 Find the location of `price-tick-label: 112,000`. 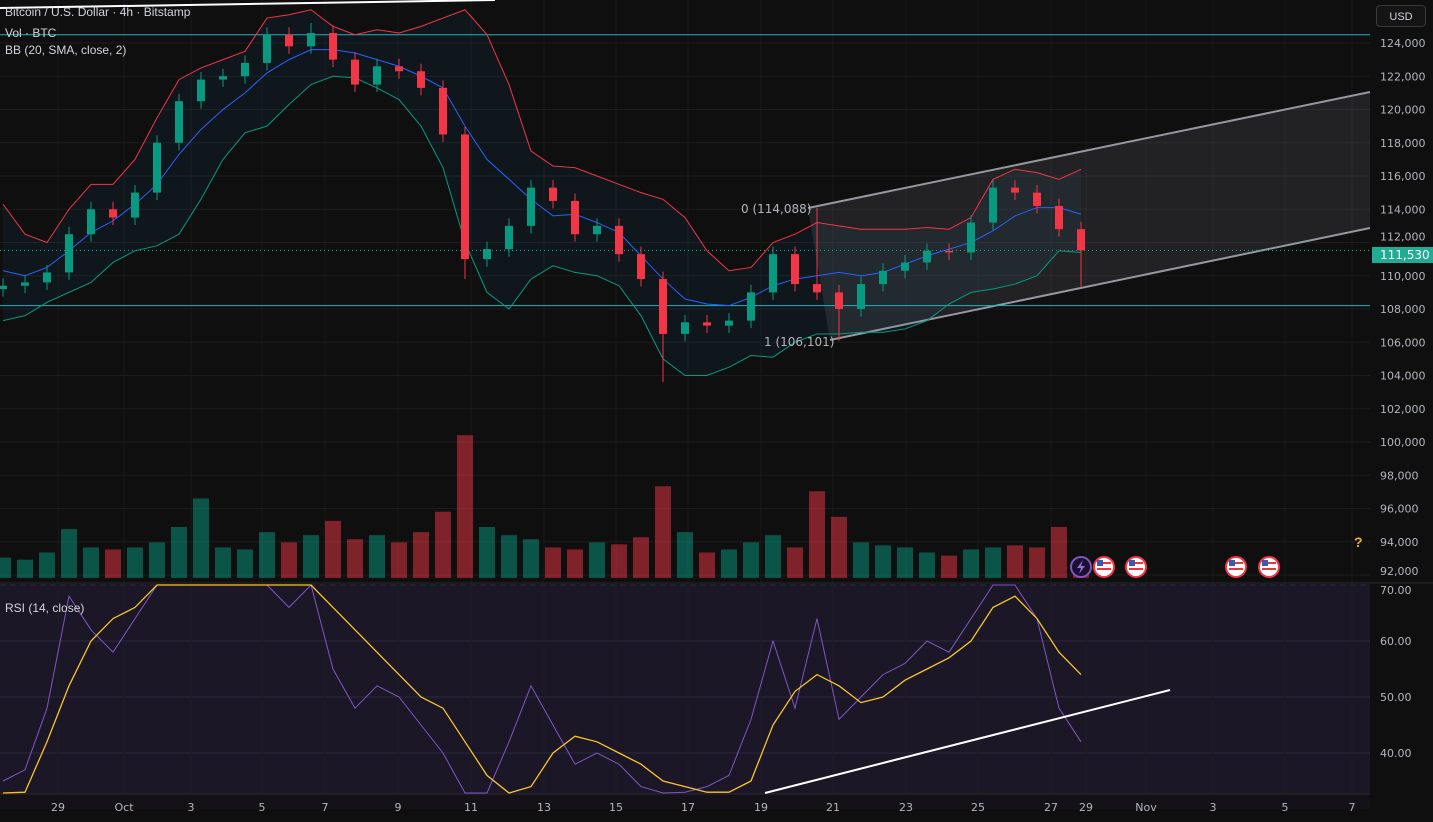

price-tick-label: 112,000 is located at coordinates (1403, 237).